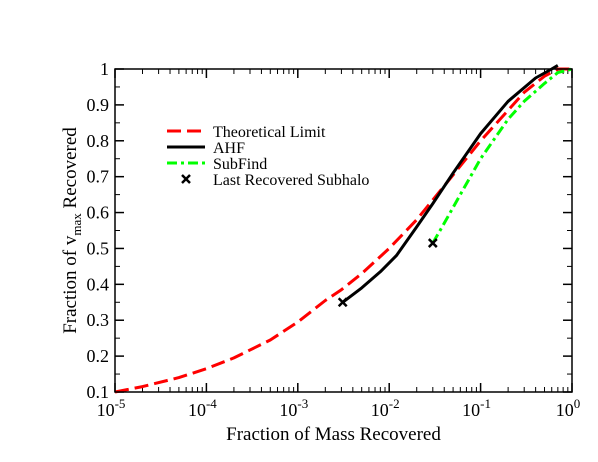 Image resolution: width=598 pixels, height=462 pixels. What do you see at coordinates (98, 141) in the screenshot?
I see `y-tick-label: 0.8` at bounding box center [98, 141].